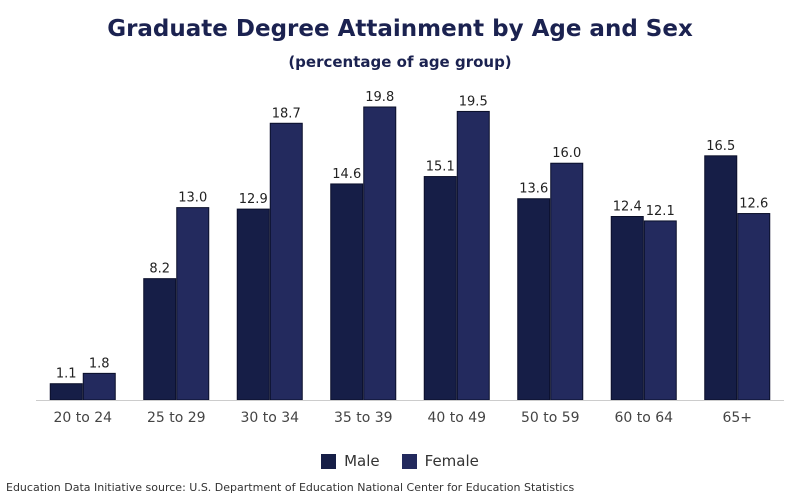 The height and width of the screenshot is (500, 800). Describe the element at coordinates (456, 418) in the screenshot. I see `x-tick-label-4: 40 to 49` at that location.